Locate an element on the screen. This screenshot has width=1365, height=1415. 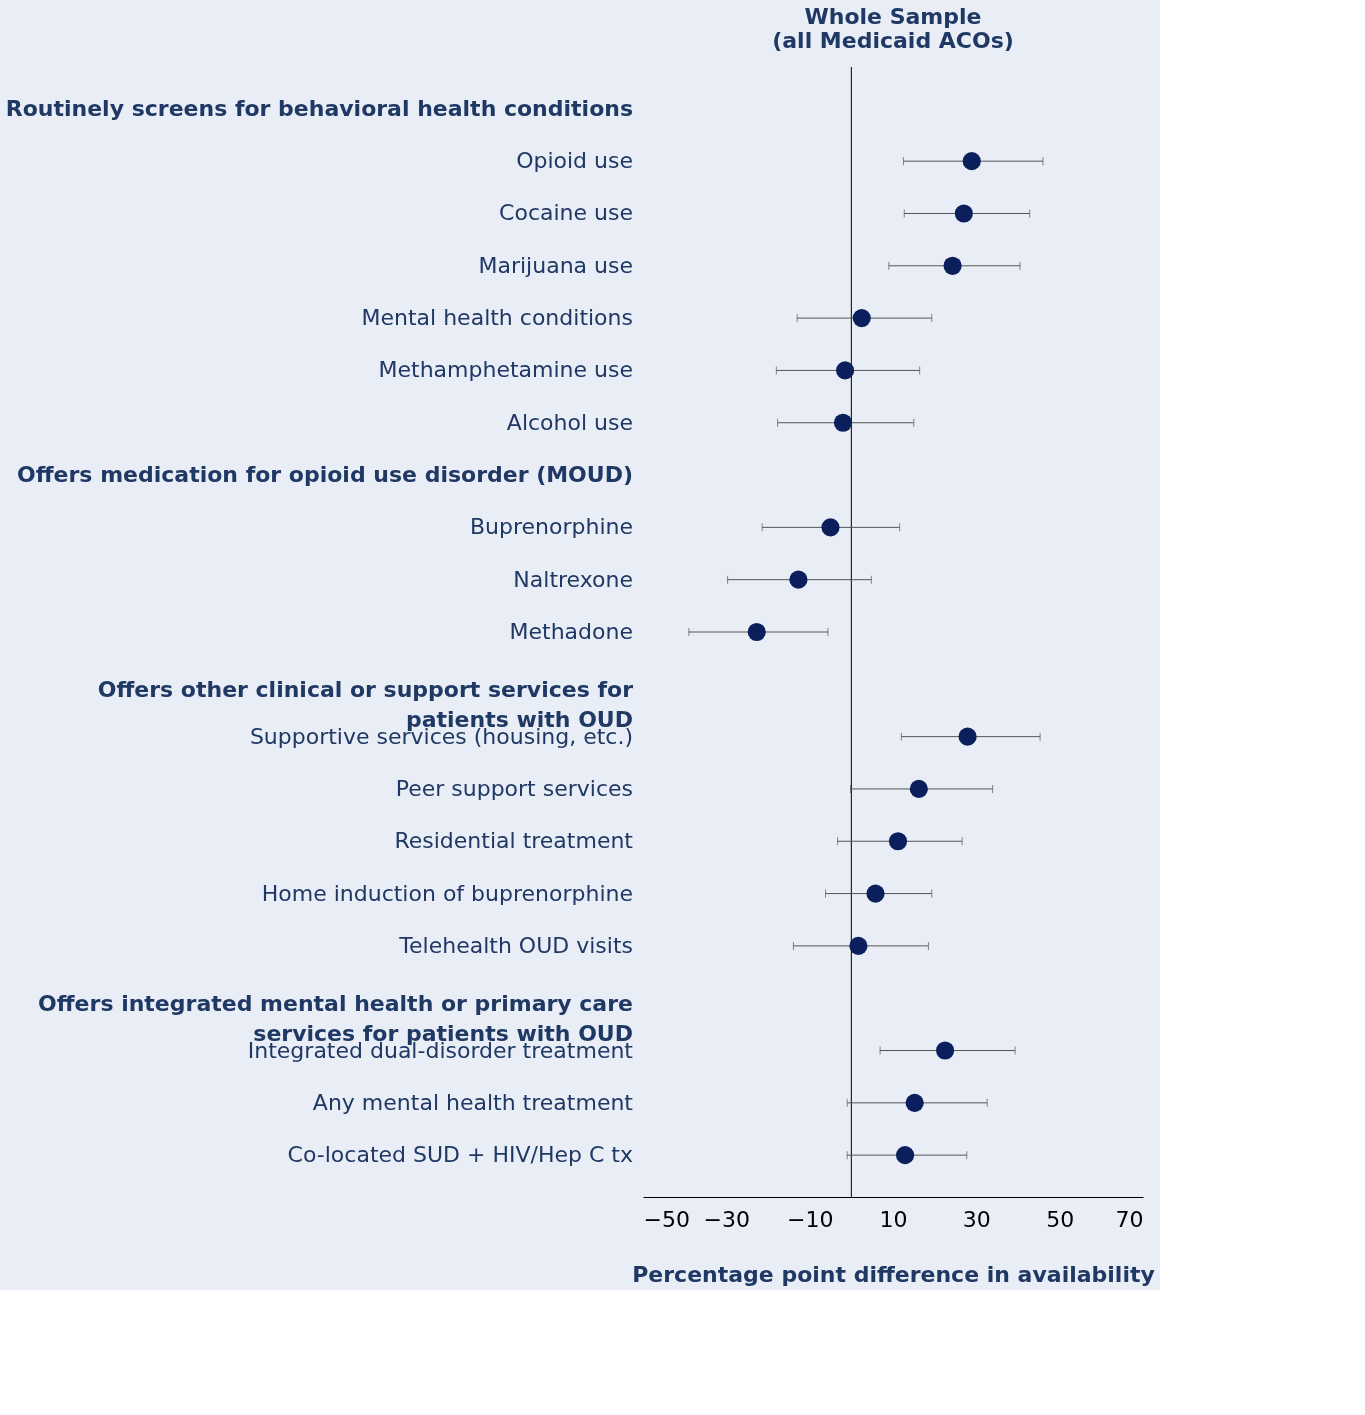
y-tick-label: Peer support services is located at coordinates (514, 788).